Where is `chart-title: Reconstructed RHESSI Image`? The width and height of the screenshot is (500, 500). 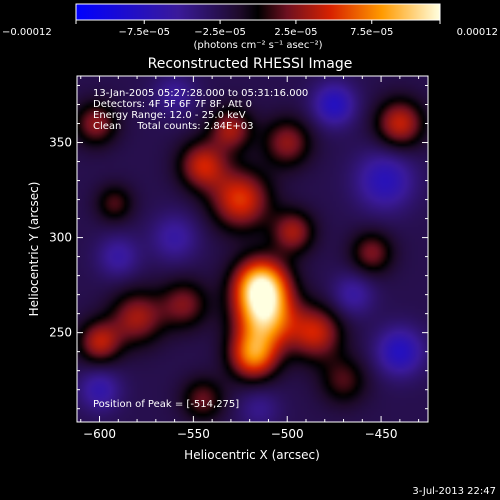 chart-title: Reconstructed RHESSI Image is located at coordinates (250, 64).